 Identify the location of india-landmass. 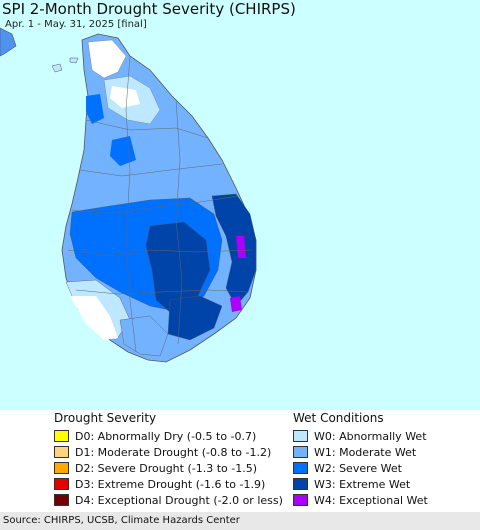
(8, 42).